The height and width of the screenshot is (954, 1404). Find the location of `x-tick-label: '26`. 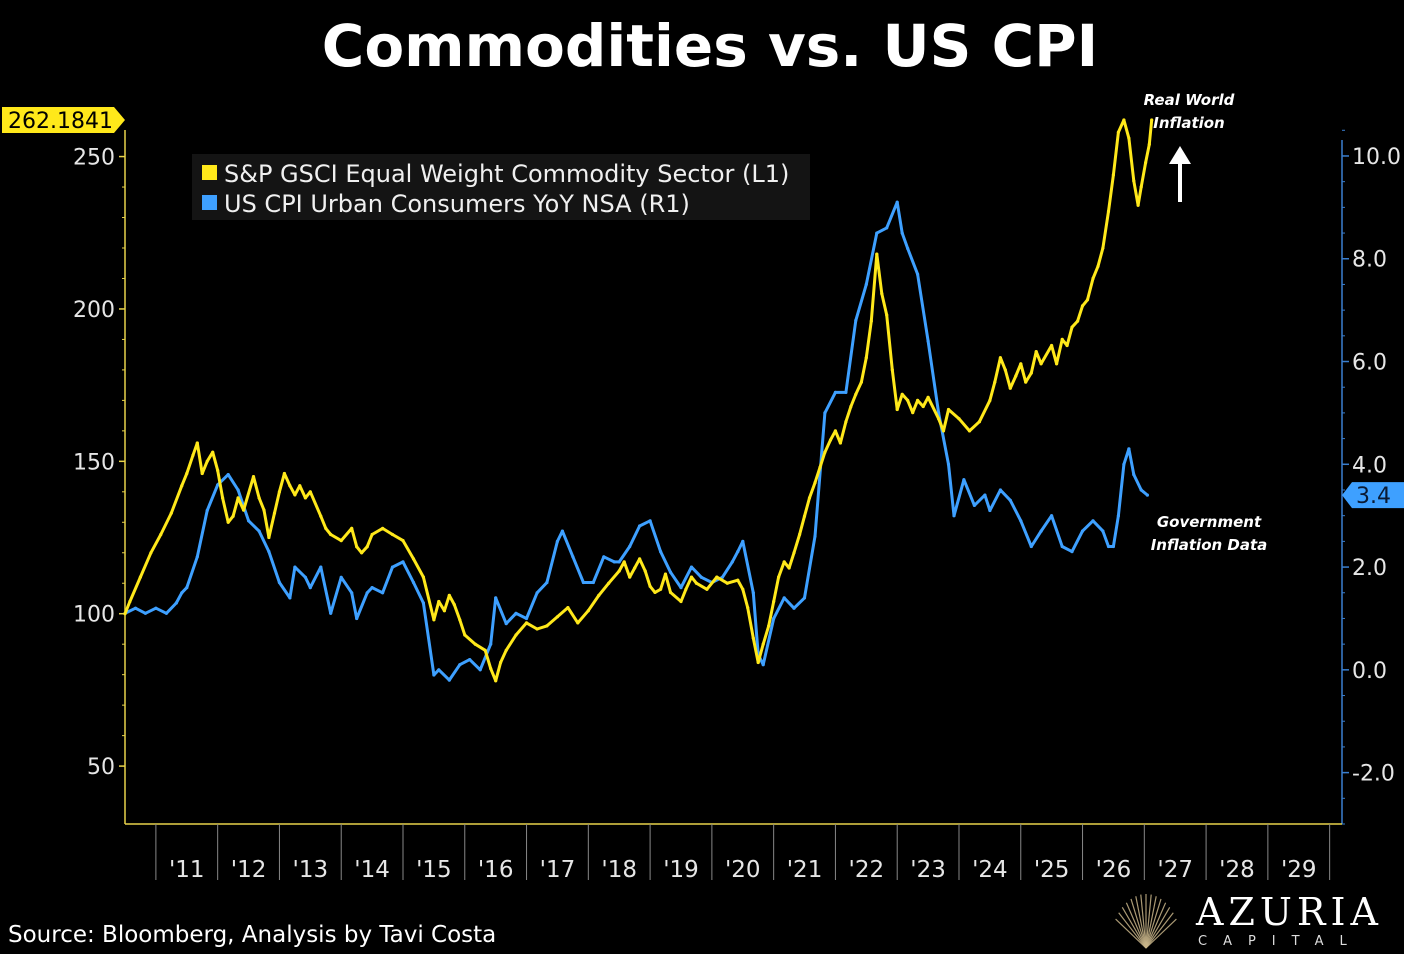

x-tick-label: '26 is located at coordinates (1114, 870).